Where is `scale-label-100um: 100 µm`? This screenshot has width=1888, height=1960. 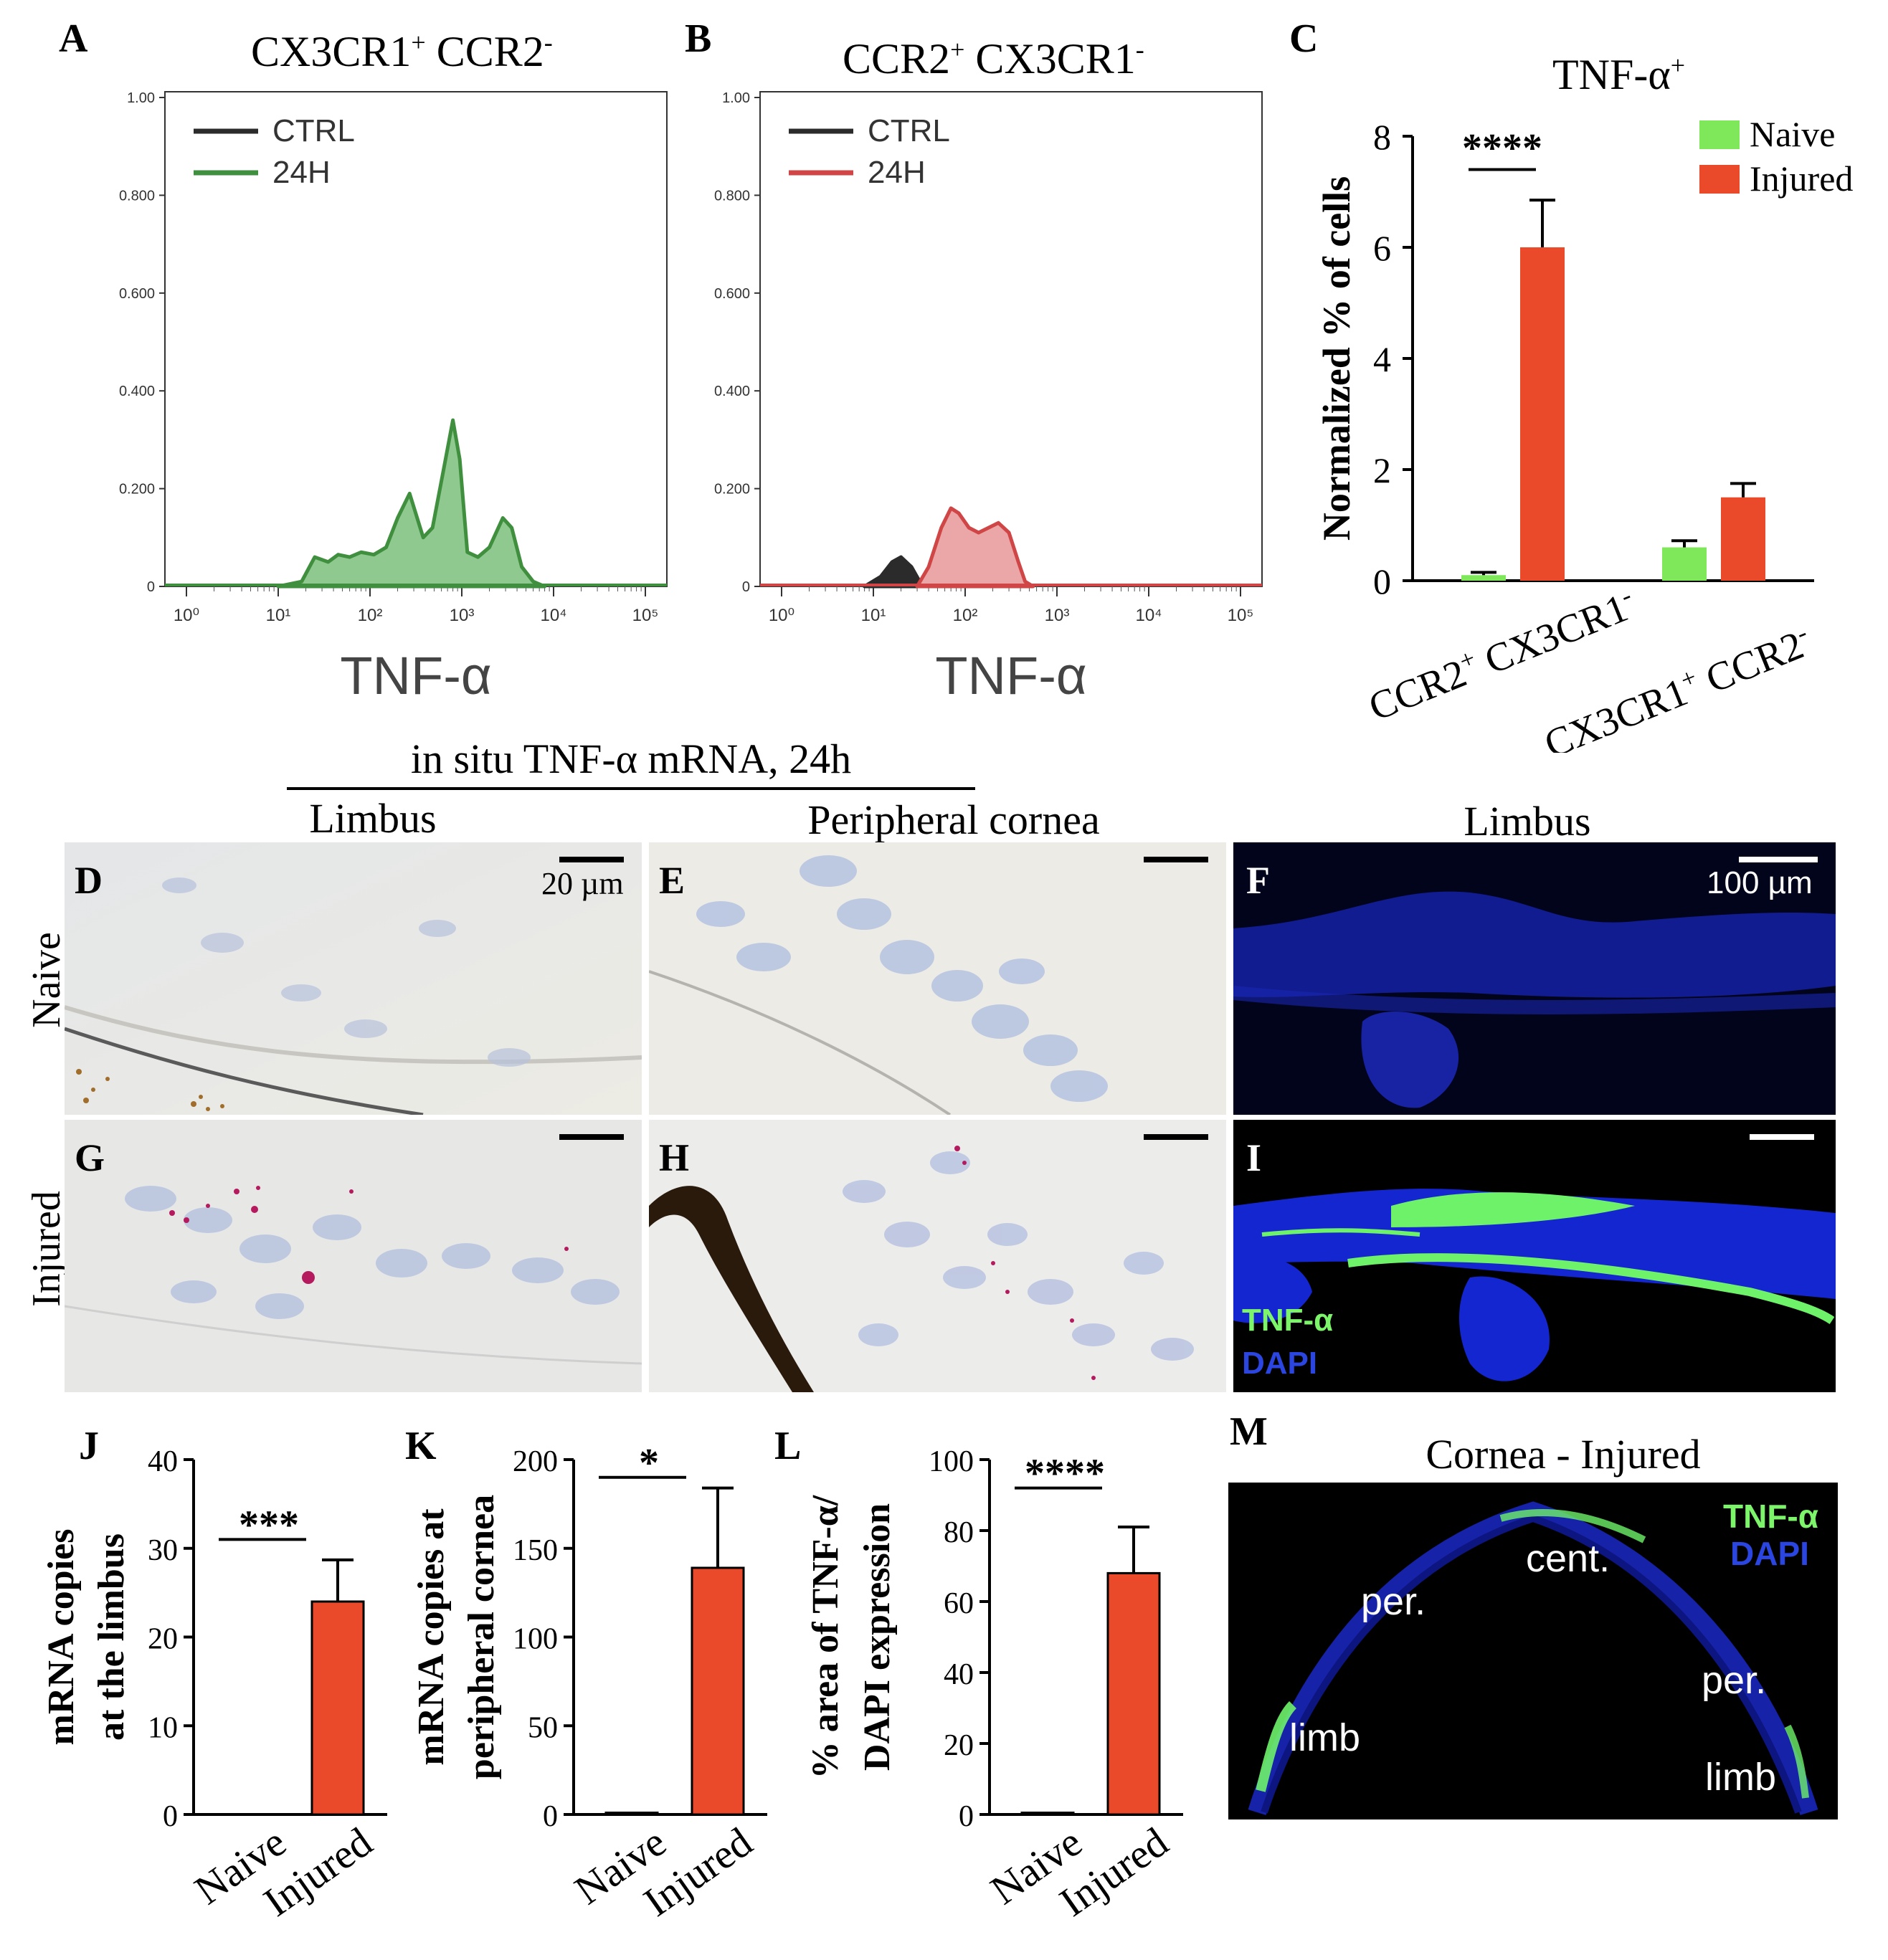
scale-label-100um: 100 µm is located at coordinates (1760, 882).